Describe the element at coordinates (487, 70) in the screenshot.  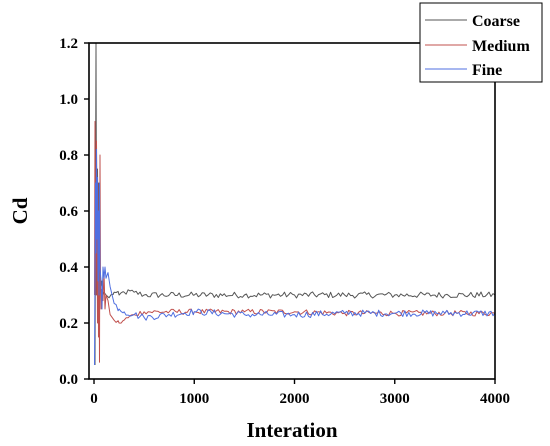
I see `legend-label-fine: Fine` at that location.